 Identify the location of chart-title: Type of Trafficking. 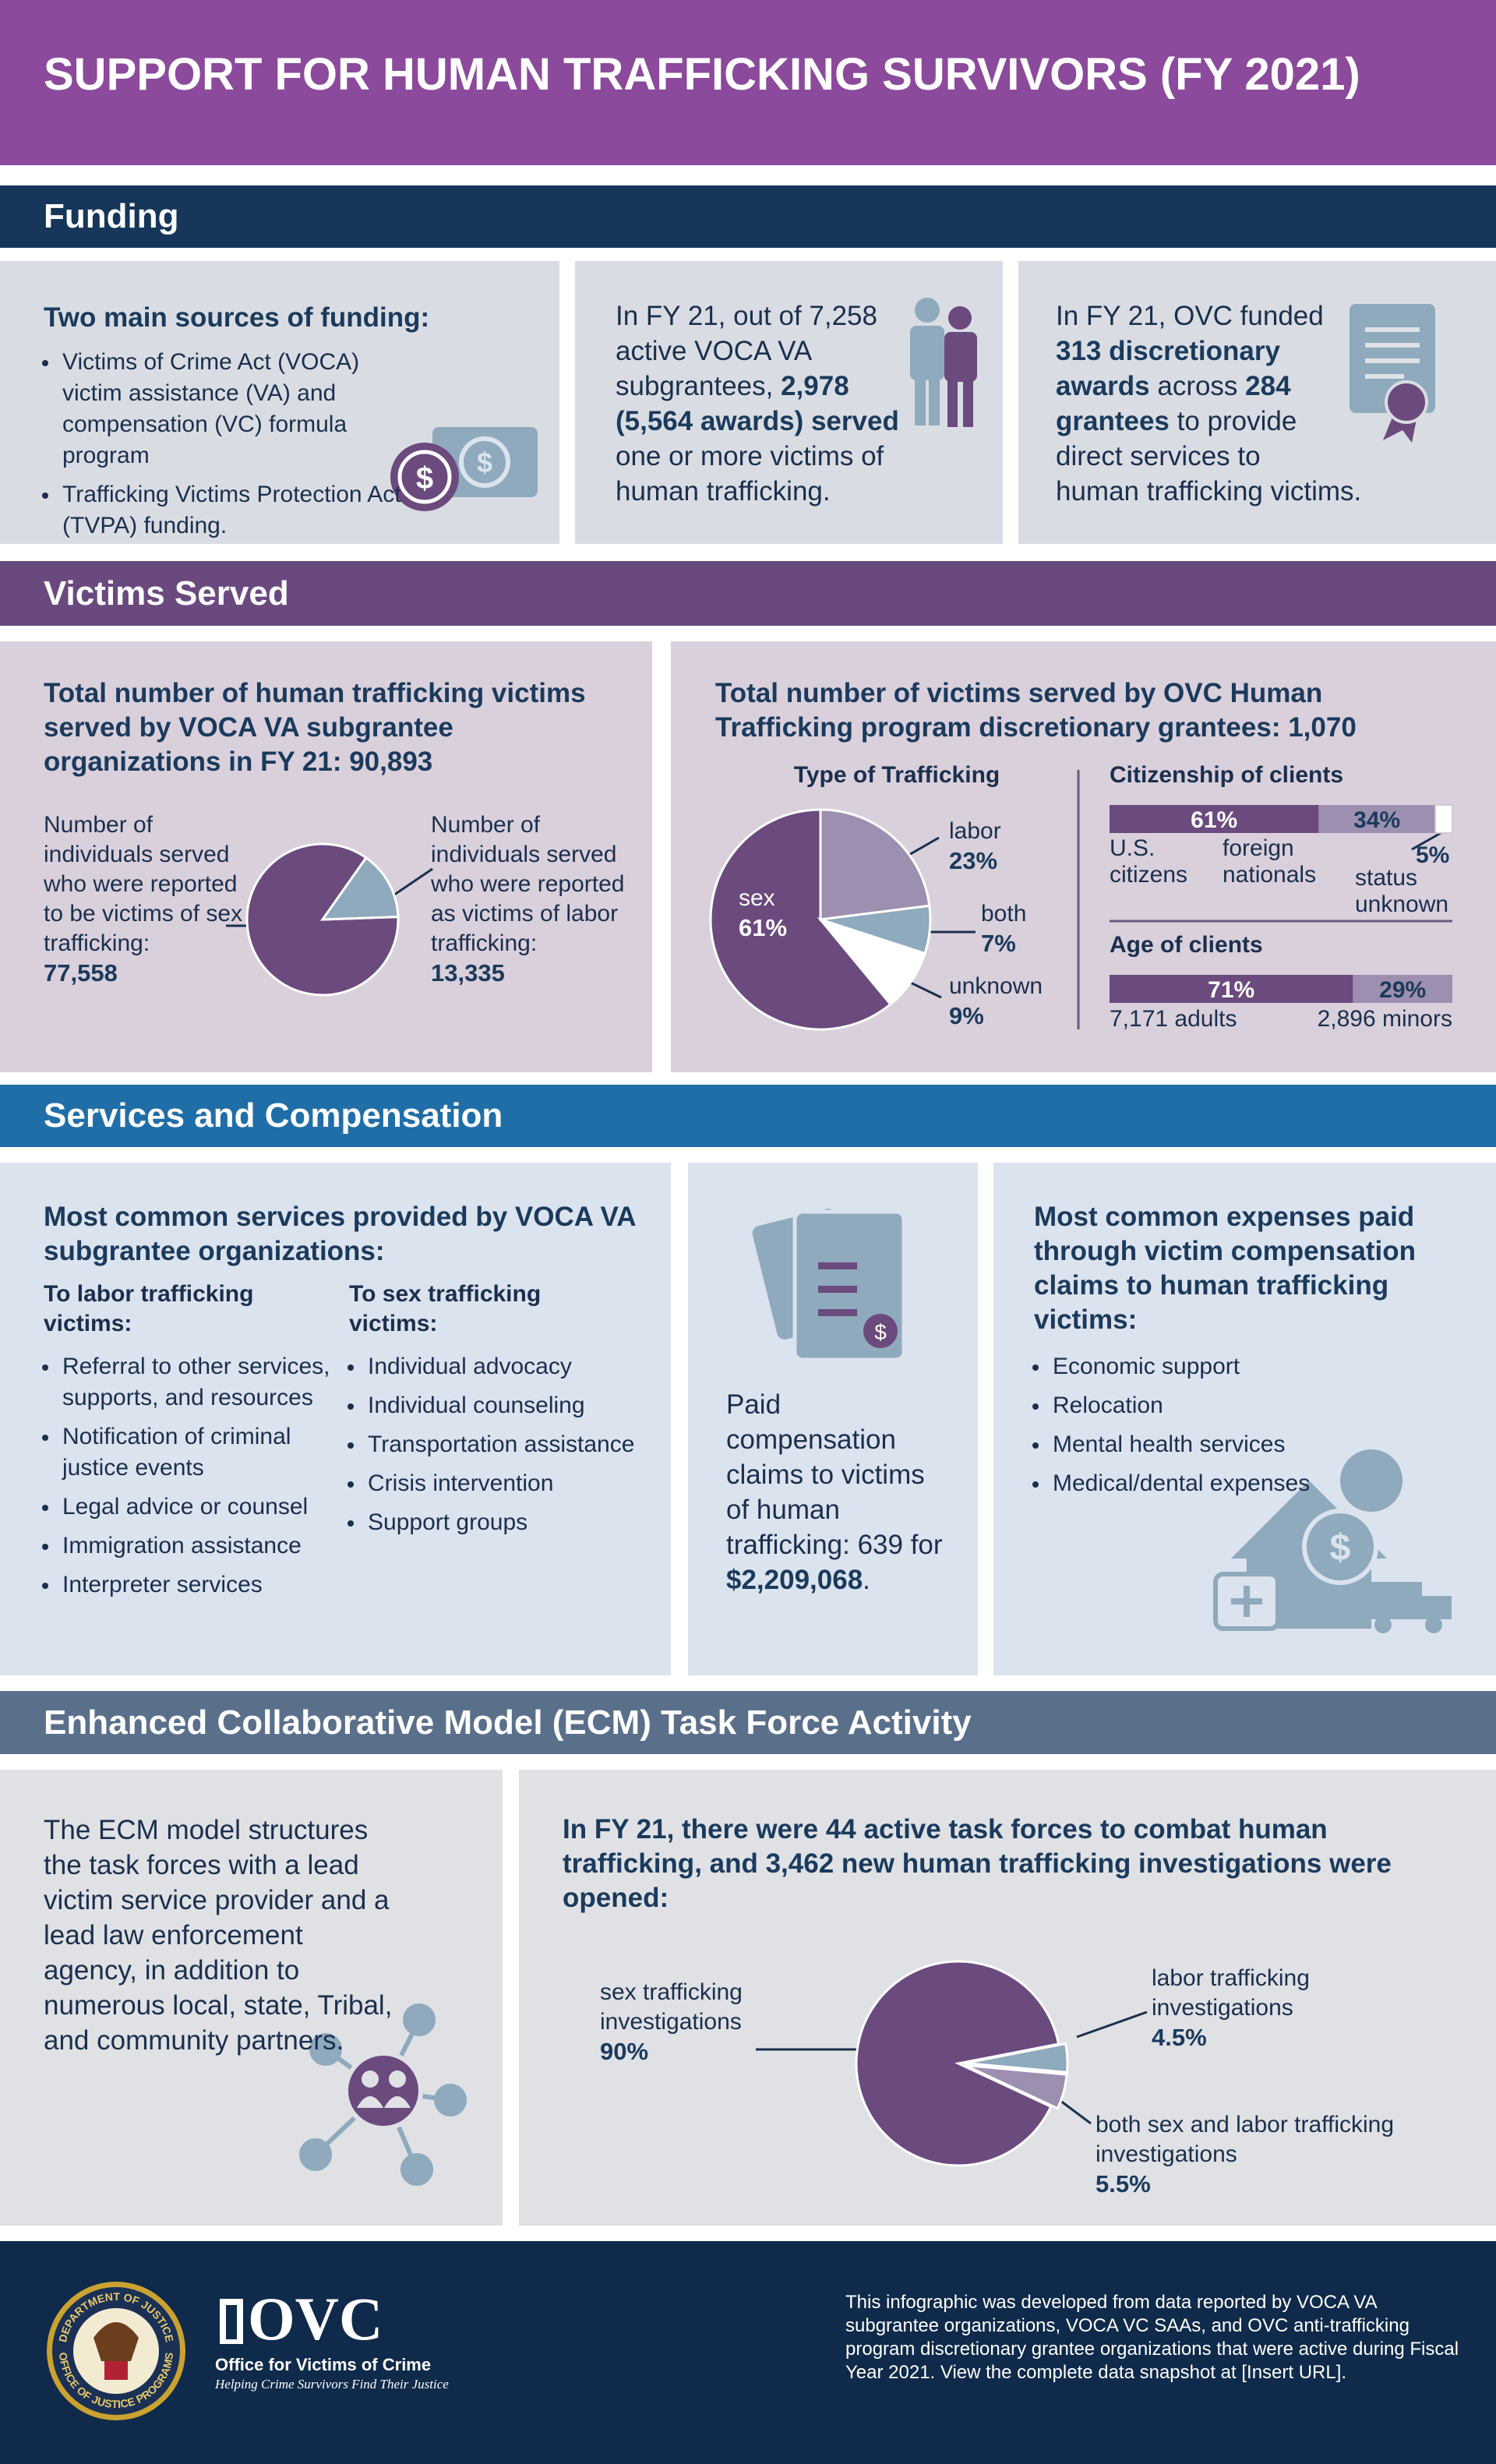
(896, 775).